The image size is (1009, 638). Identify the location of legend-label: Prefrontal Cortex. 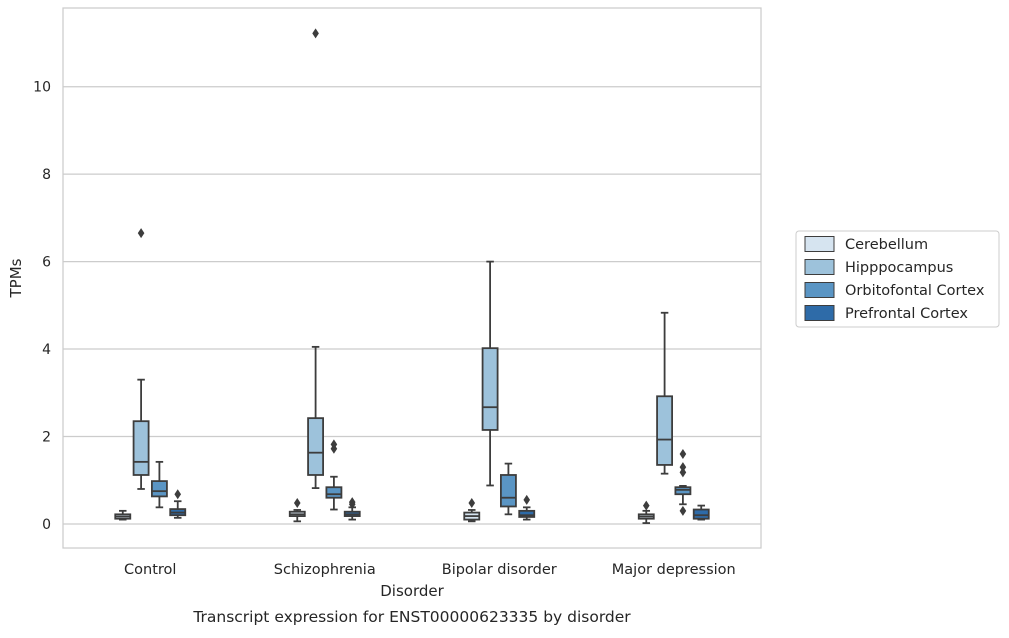
(906, 314).